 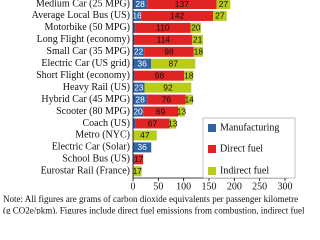 What do you see at coordinates (133, 186) in the screenshot?
I see `x-tick-label: 0` at bounding box center [133, 186].